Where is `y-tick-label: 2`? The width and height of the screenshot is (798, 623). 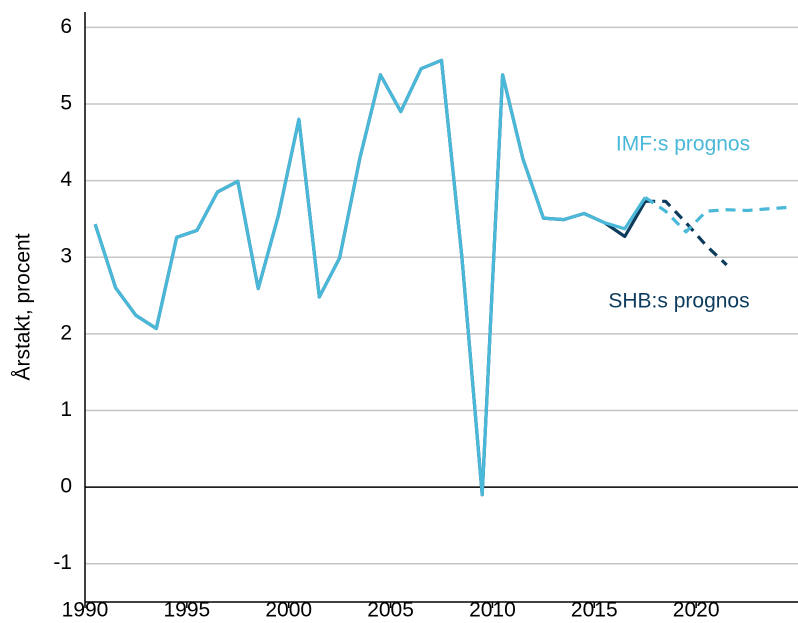 y-tick-label: 2 is located at coordinates (66, 332).